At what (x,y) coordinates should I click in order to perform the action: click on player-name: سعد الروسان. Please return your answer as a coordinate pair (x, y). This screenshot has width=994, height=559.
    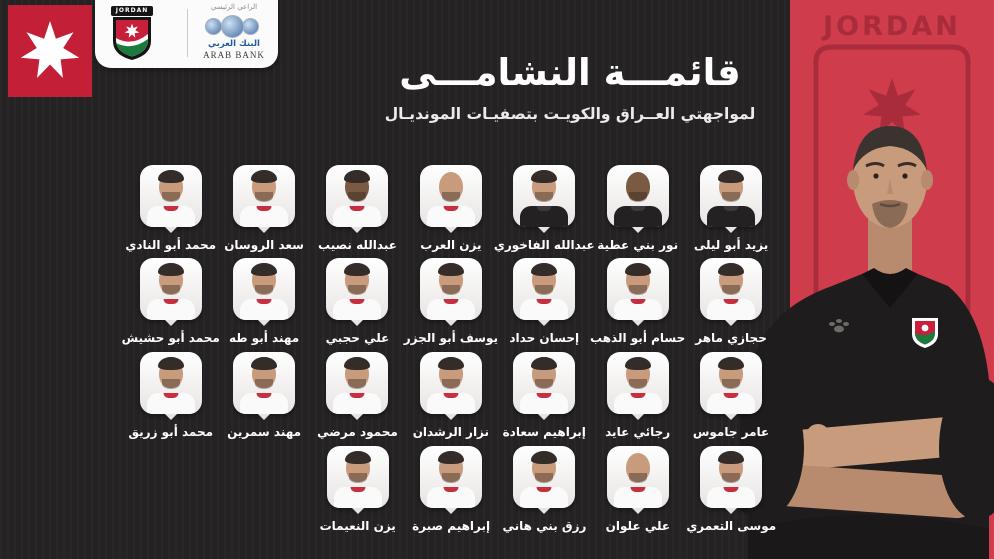
    Looking at the image, I should click on (264, 245).